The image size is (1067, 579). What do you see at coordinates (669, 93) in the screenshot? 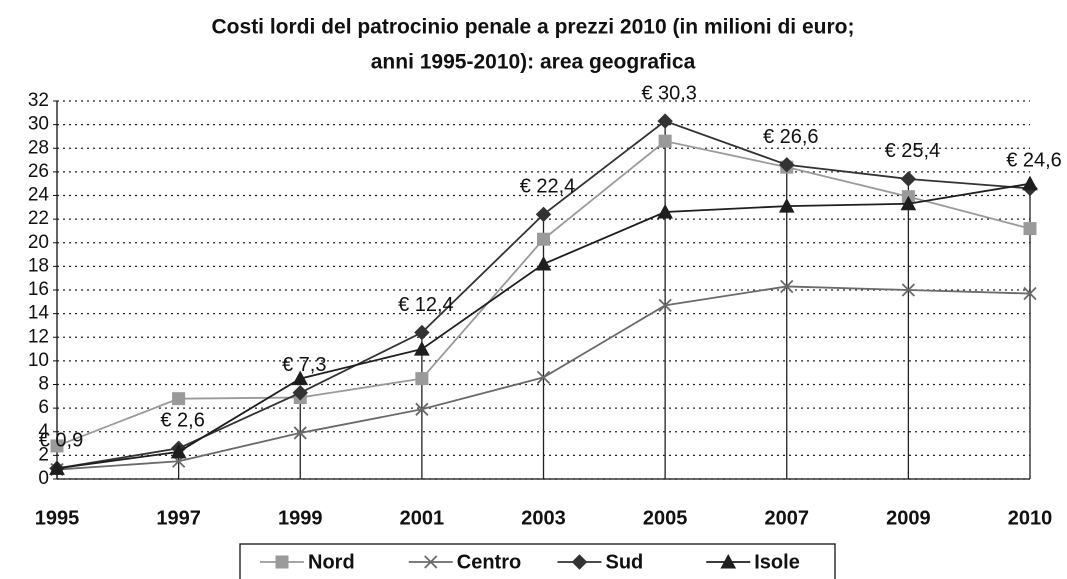
I see `data-label: € 30,3` at bounding box center [669, 93].